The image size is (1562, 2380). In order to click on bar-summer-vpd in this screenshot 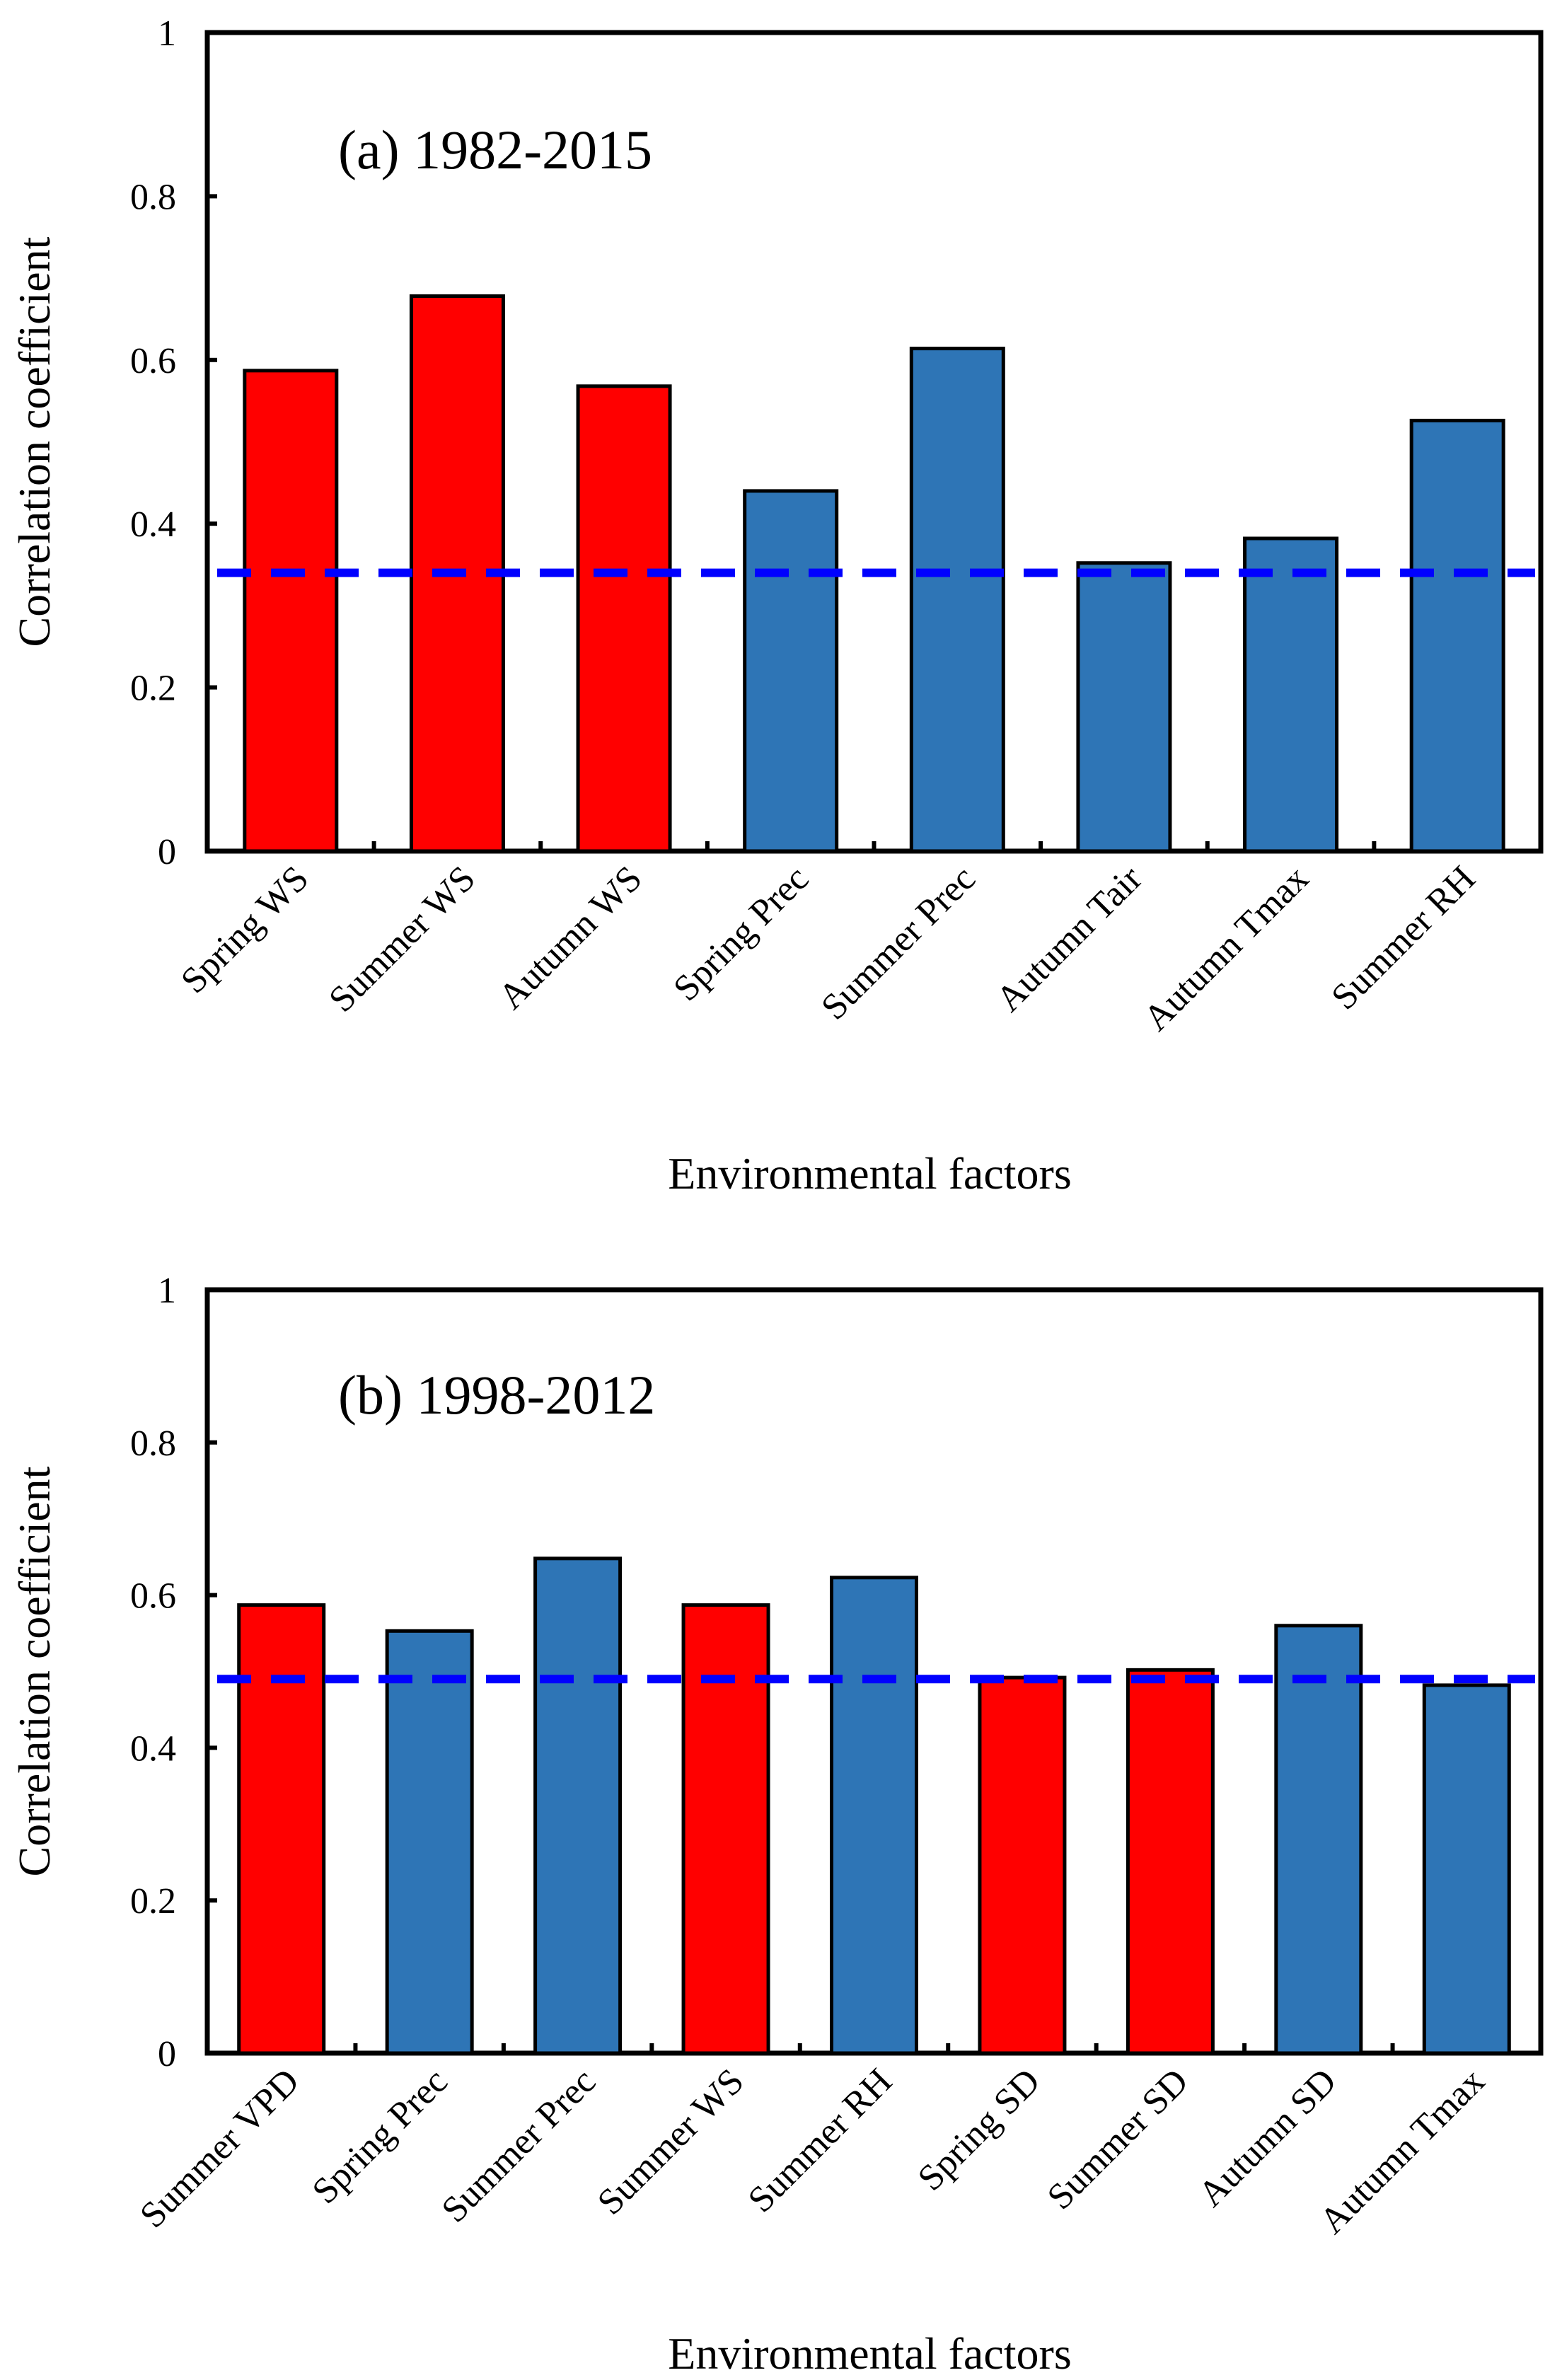, I will do `click(281, 1829)`.